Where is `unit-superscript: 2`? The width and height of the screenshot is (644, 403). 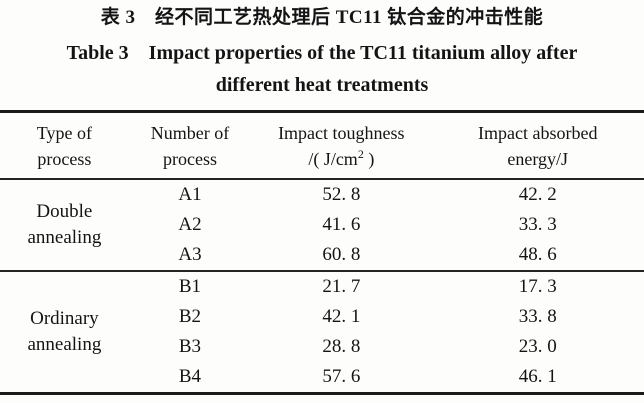 unit-superscript: 2 is located at coordinates (360, 154).